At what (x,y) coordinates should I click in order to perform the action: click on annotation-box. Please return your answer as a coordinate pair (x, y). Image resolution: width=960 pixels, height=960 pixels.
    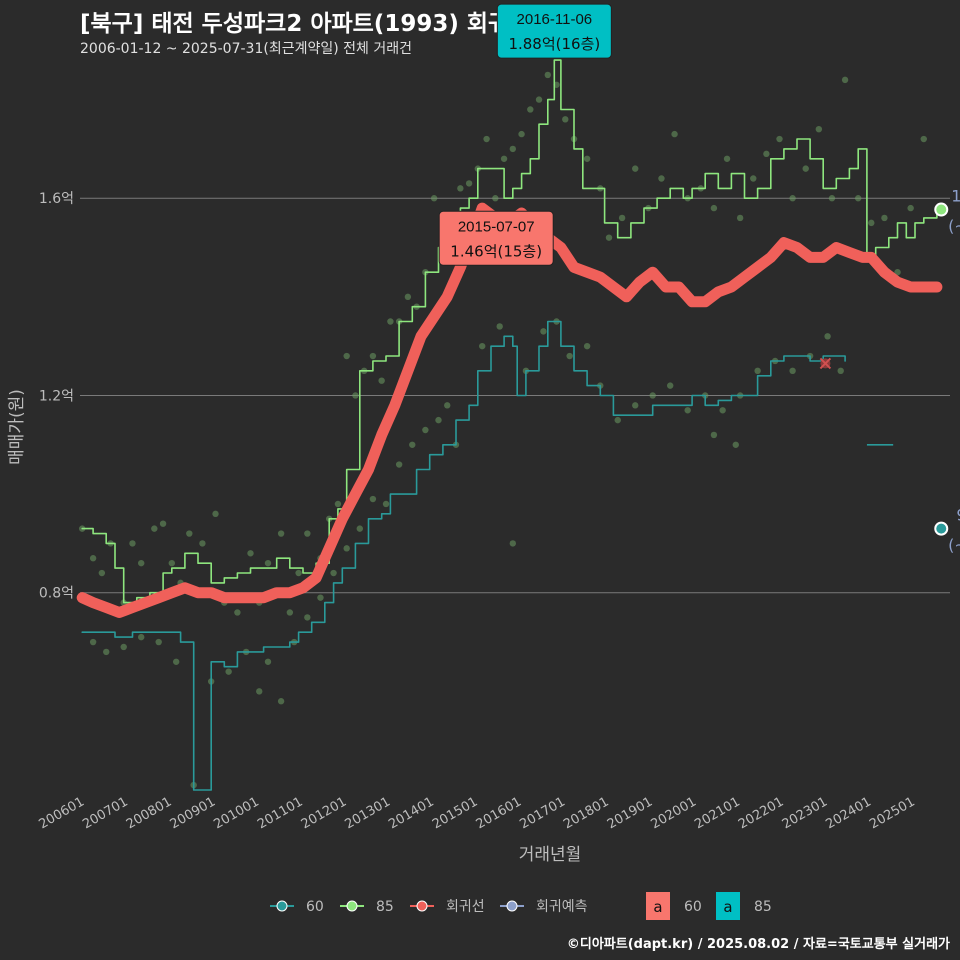
    Looking at the image, I should click on (554, 31).